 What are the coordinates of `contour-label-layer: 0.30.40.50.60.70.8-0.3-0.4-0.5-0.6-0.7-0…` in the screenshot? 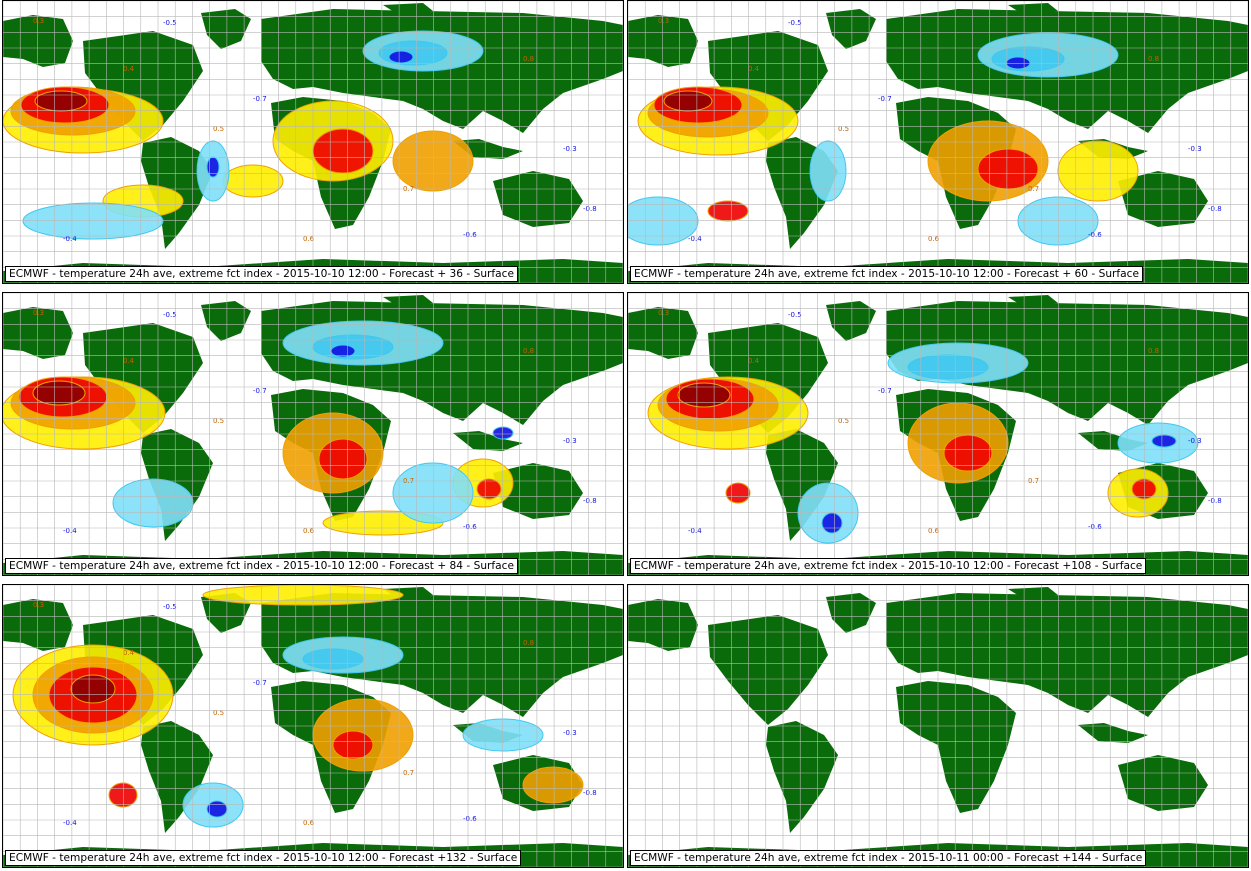 It's located at (940, 130).